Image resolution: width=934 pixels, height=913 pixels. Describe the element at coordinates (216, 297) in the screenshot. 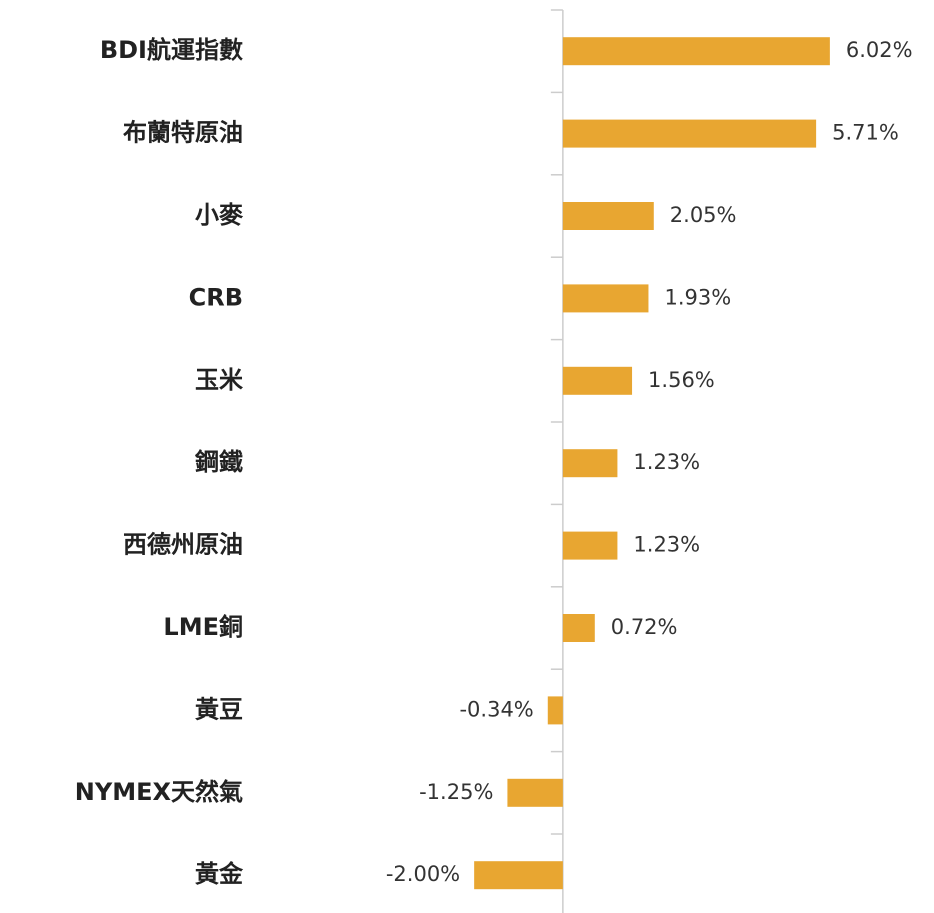

I see `category-label: CRB` at that location.